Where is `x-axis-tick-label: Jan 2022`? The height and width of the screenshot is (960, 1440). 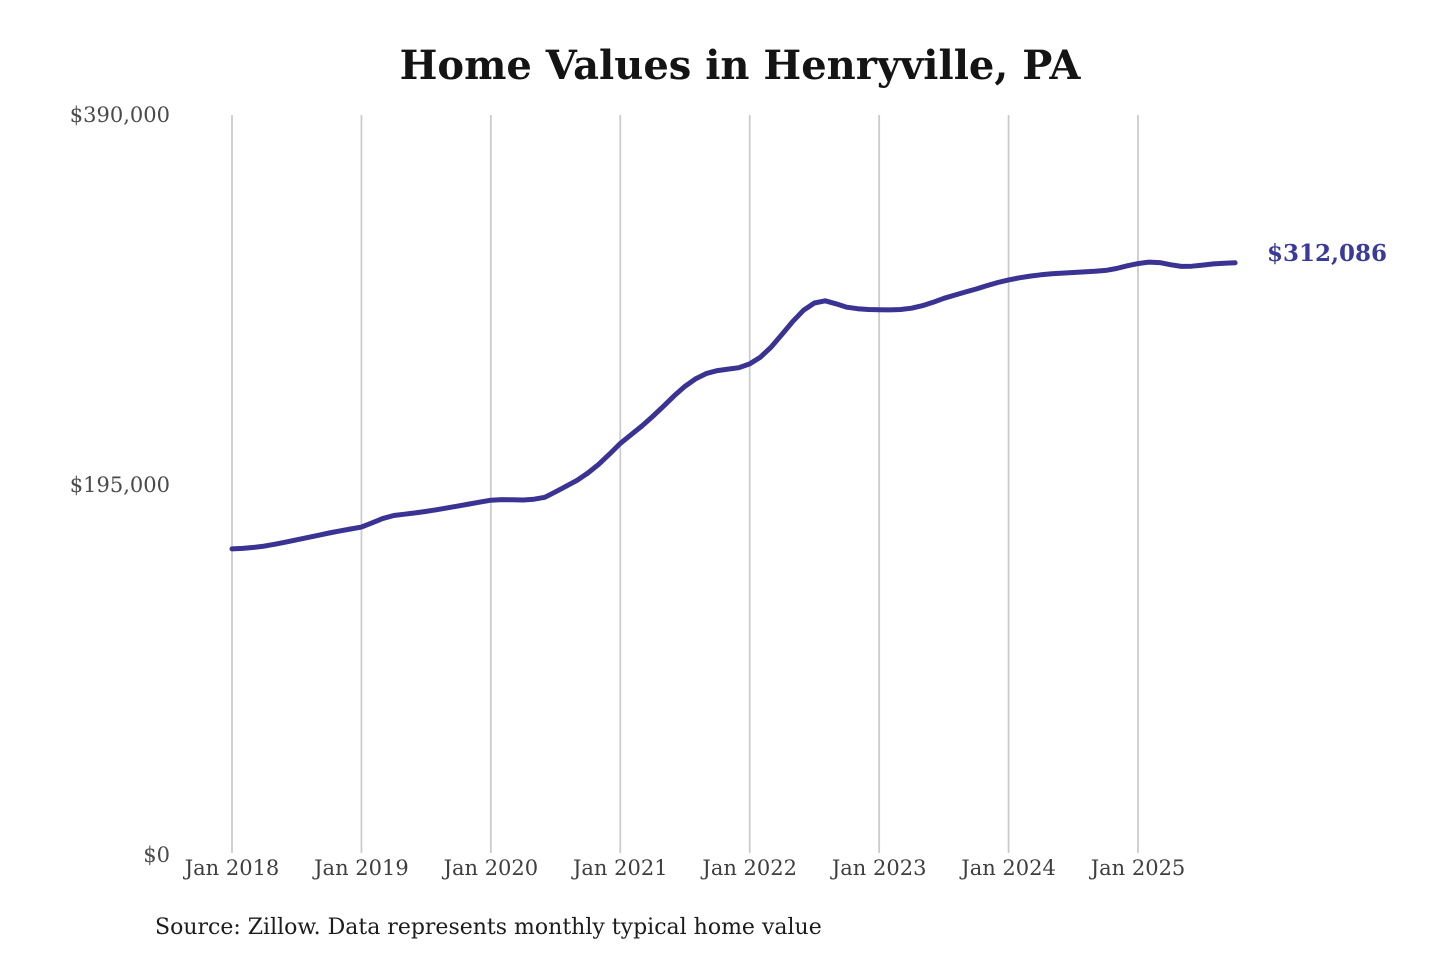 x-axis-tick-label: Jan 2022 is located at coordinates (750, 868).